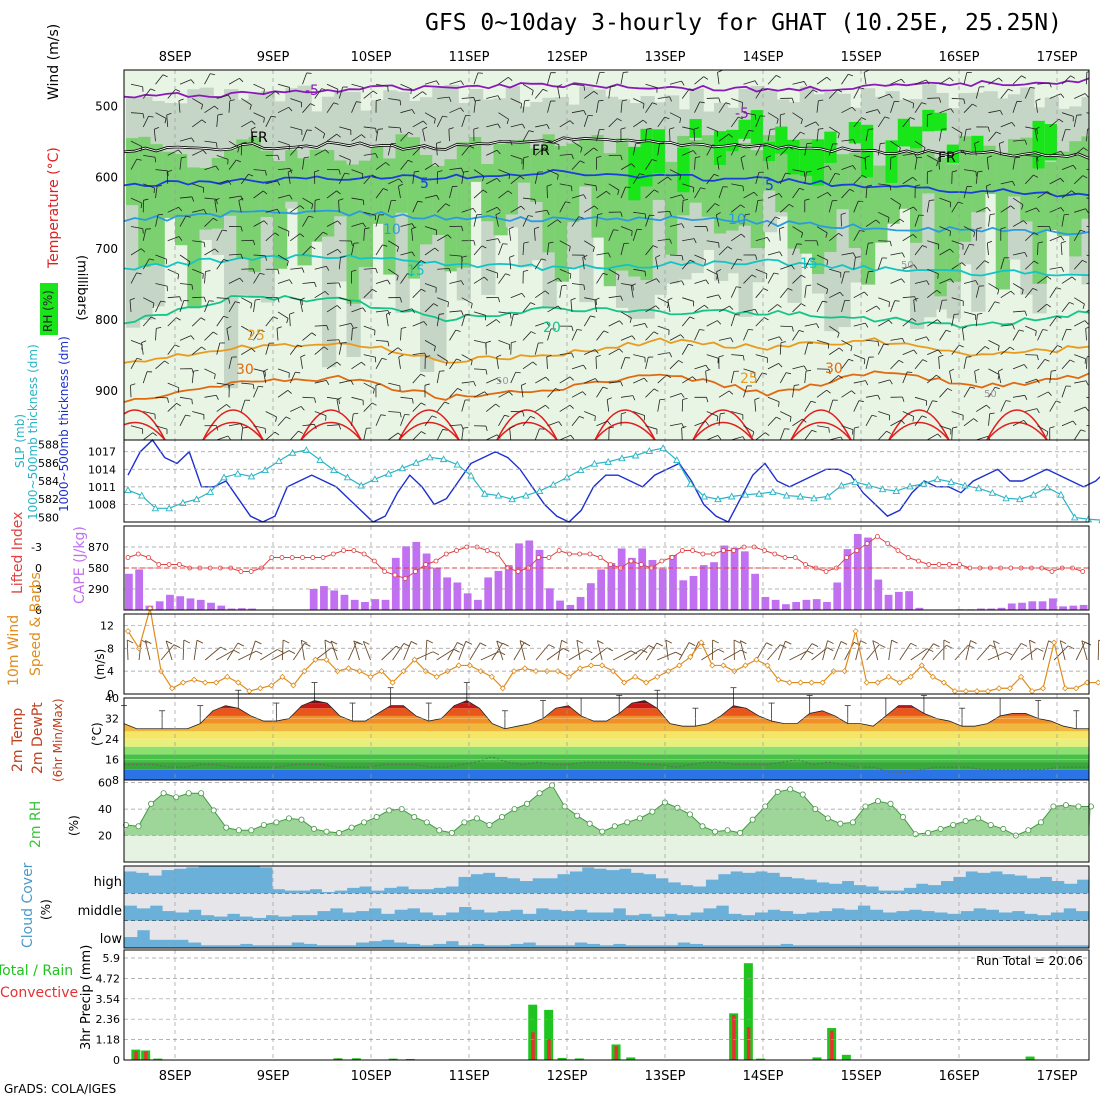 This screenshot has height=1104, width=1100. I want to click on wind-barb, so click(162, 397).